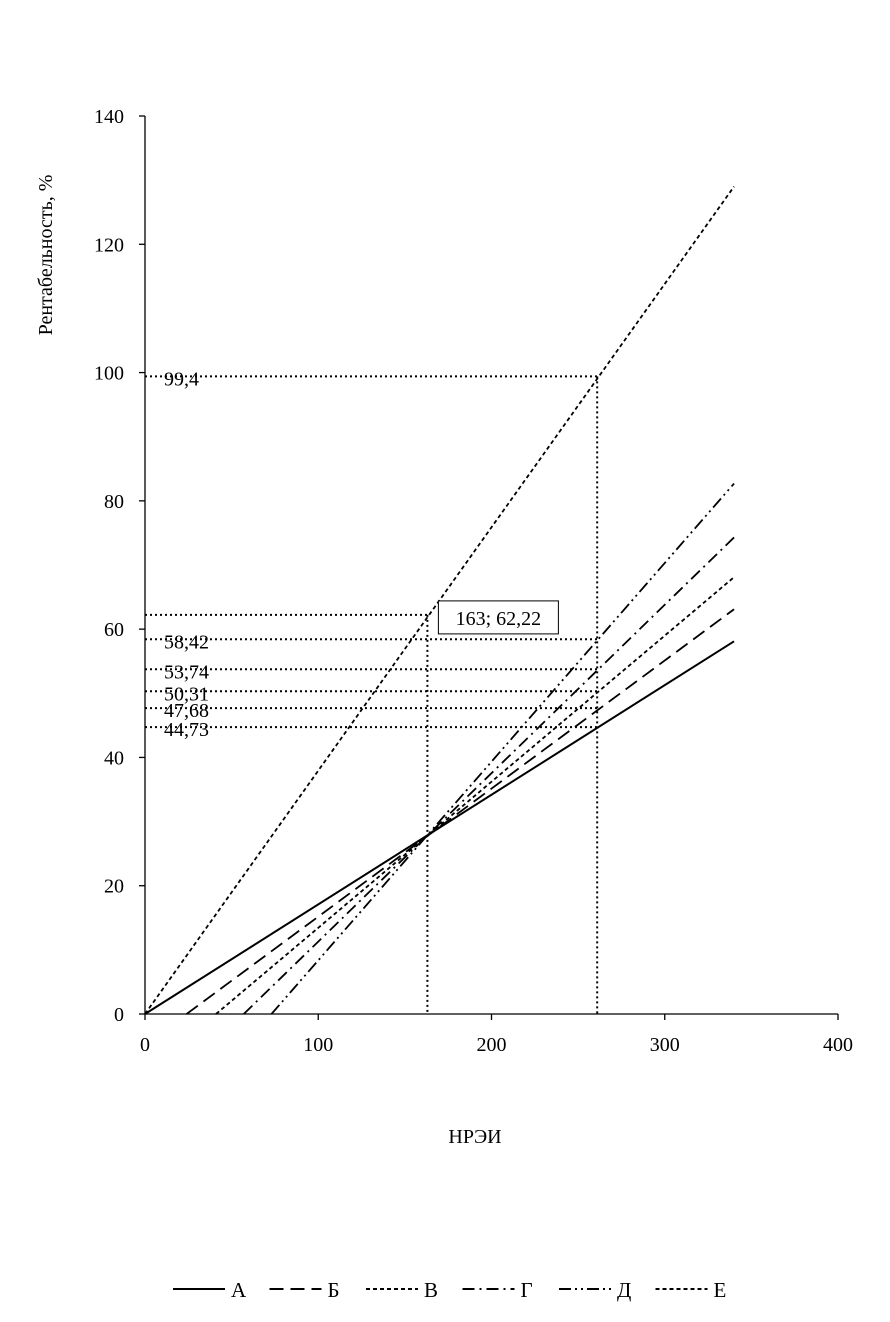  I want to click on y-axis-title: Рентабельность, %, so click(46, 255).